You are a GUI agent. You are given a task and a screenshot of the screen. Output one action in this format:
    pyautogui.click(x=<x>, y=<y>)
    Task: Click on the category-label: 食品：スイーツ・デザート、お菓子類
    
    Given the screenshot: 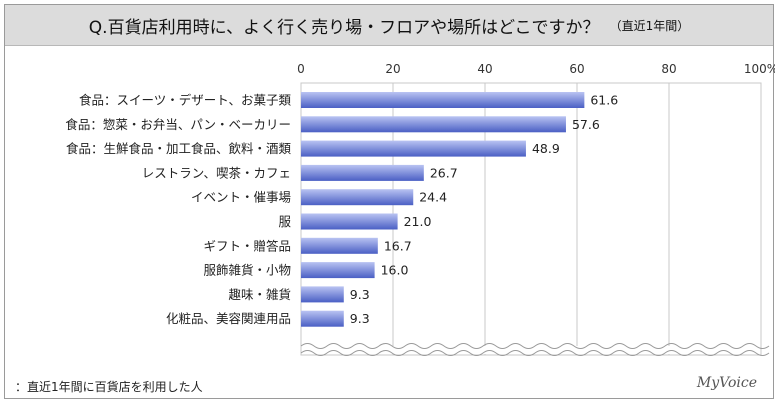 What is the action you would take?
    pyautogui.click(x=185, y=100)
    